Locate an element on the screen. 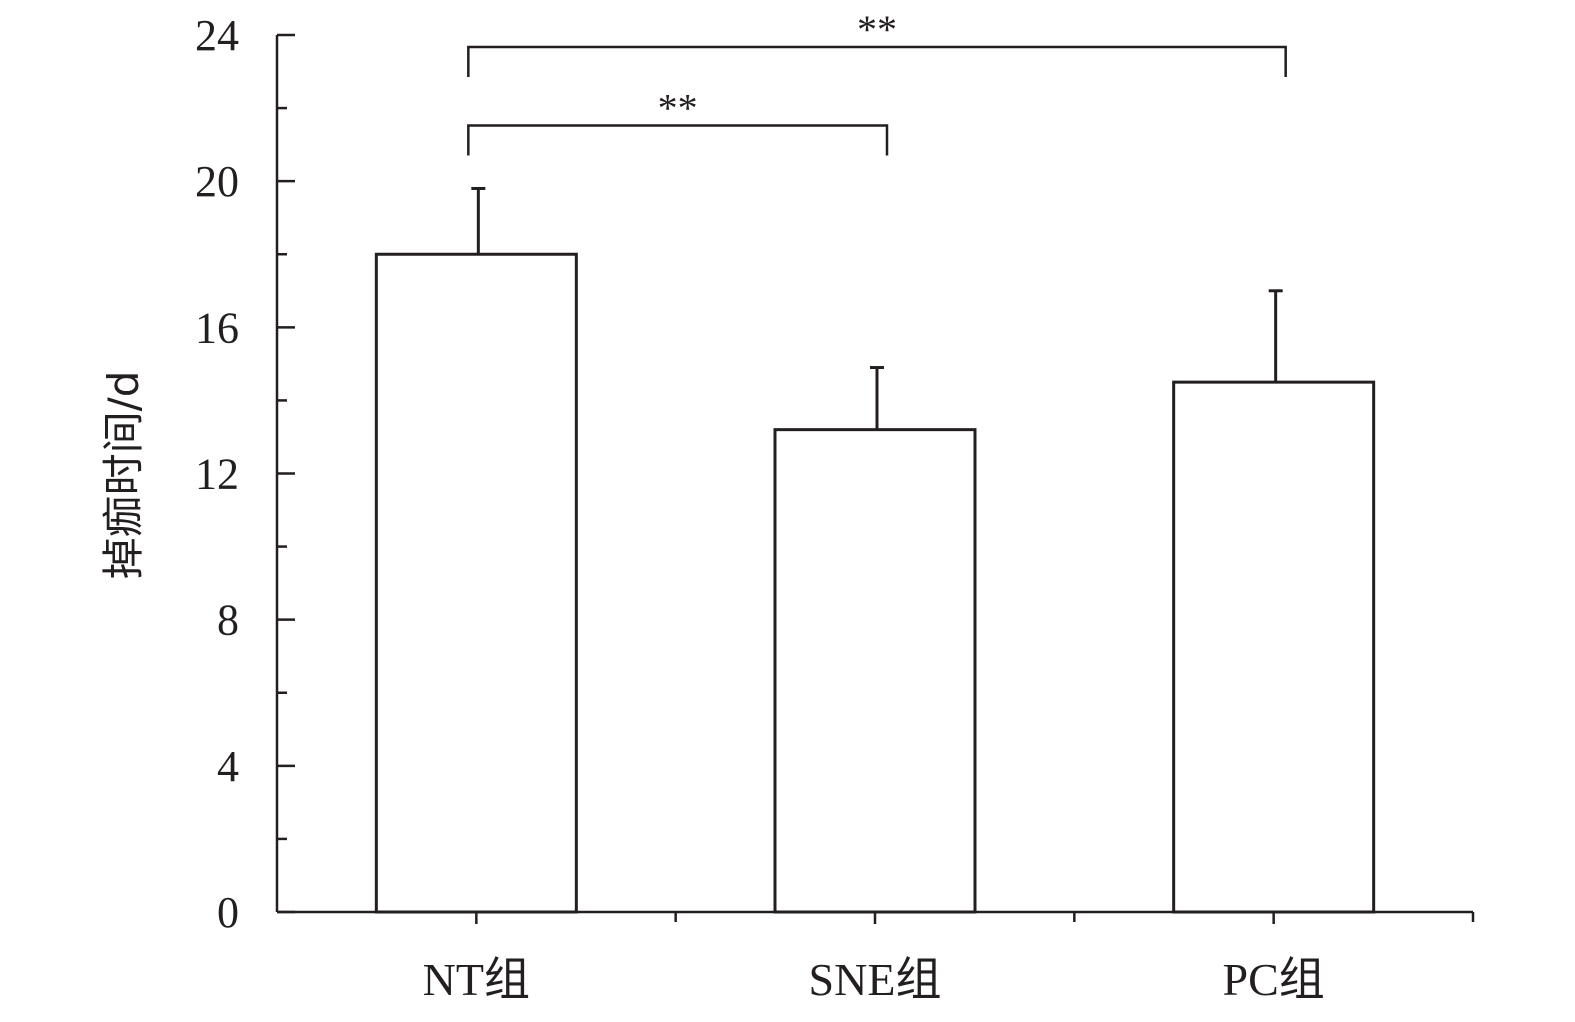 The width and height of the screenshot is (1575, 1022). significance-brackets: ** ** is located at coordinates (877, 81).